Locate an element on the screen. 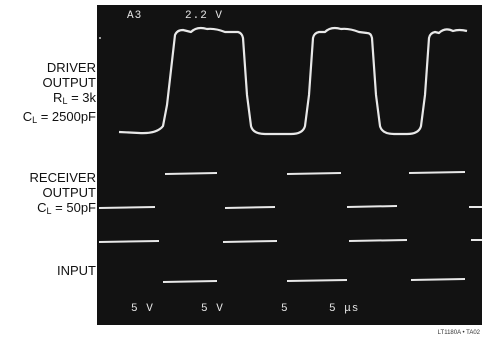 The height and width of the screenshot is (337, 482). receiver-capacitance-label: CL = 50pF is located at coordinates (66, 208).